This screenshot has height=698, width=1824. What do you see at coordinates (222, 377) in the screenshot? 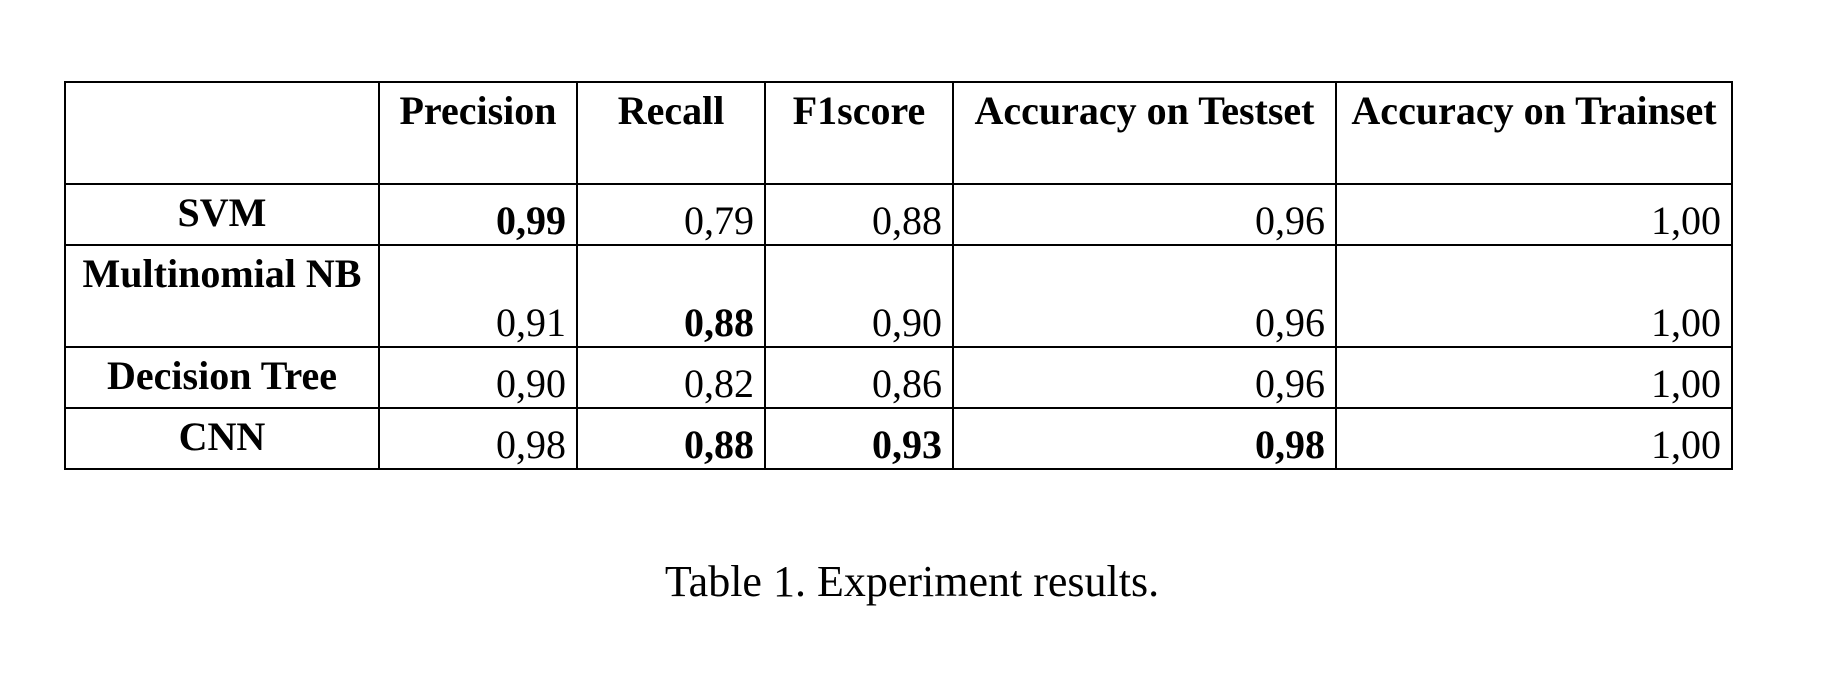
I see `row-label-decision-tree: Decision Tree` at bounding box center [222, 377].